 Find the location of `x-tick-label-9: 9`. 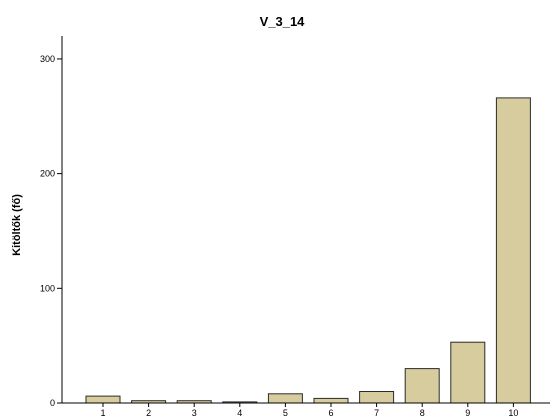

x-tick-label-9: 9 is located at coordinates (467, 413).